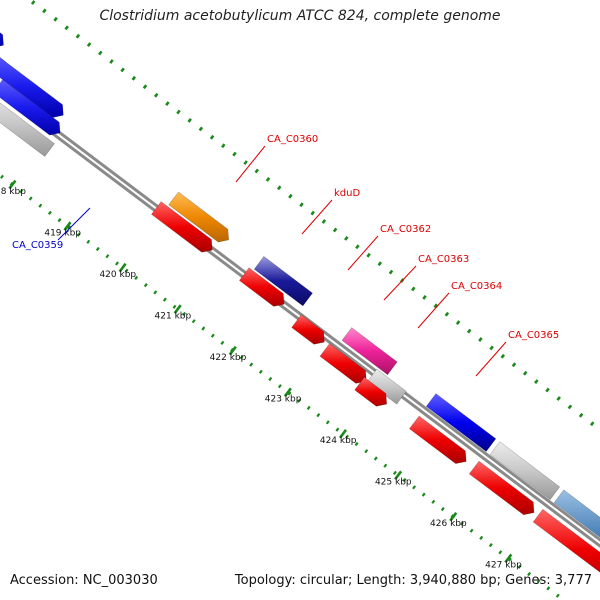 The width and height of the screenshot is (600, 600). Describe the element at coordinates (503, 566) in the screenshot. I see `kbp-tick-label: 427 kbp` at that location.